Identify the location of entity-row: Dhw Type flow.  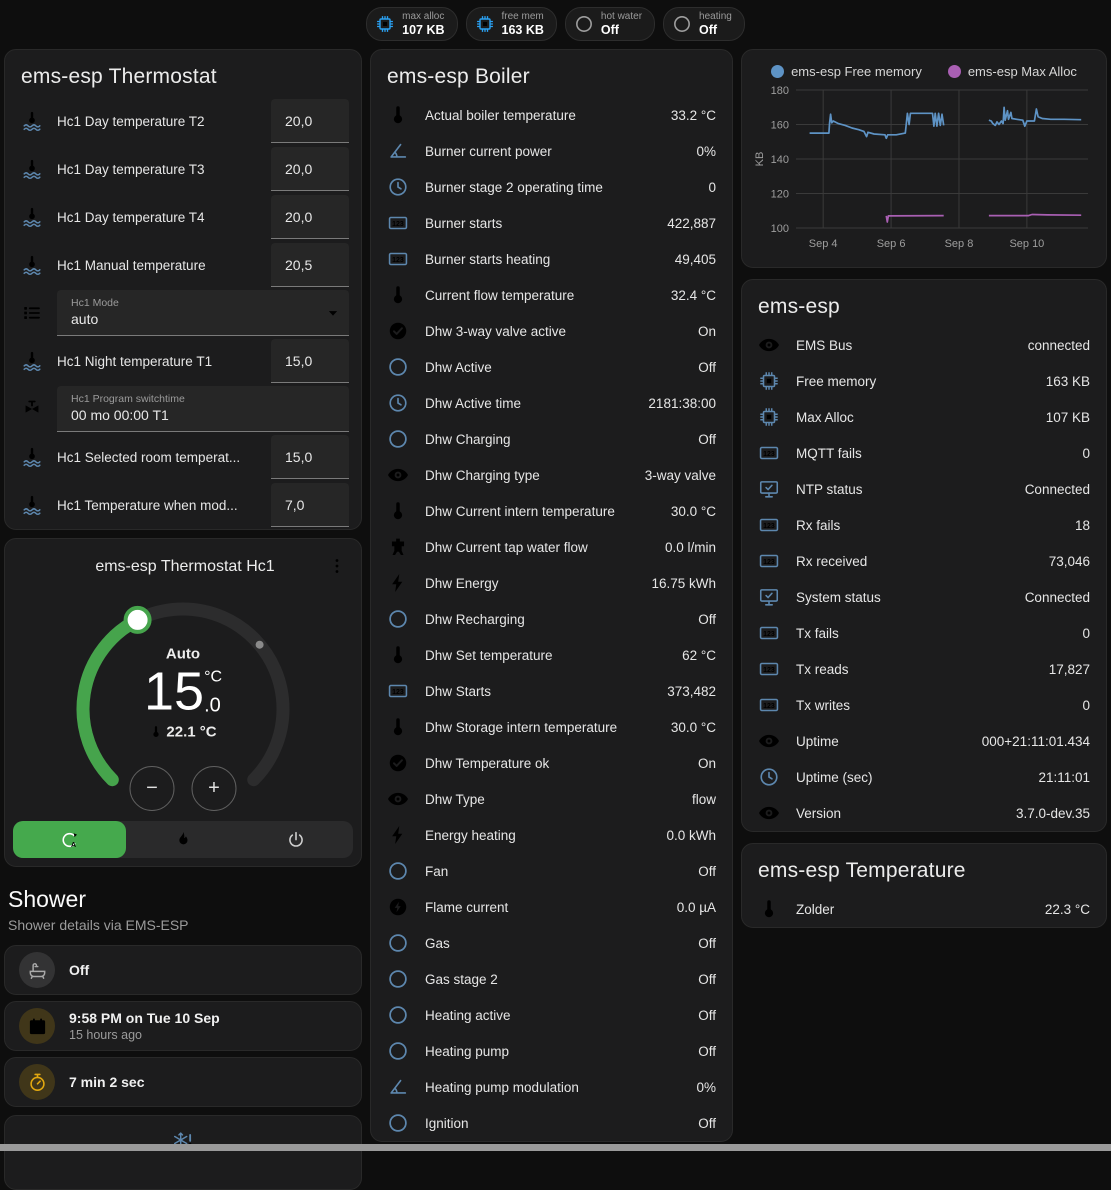
(551, 799).